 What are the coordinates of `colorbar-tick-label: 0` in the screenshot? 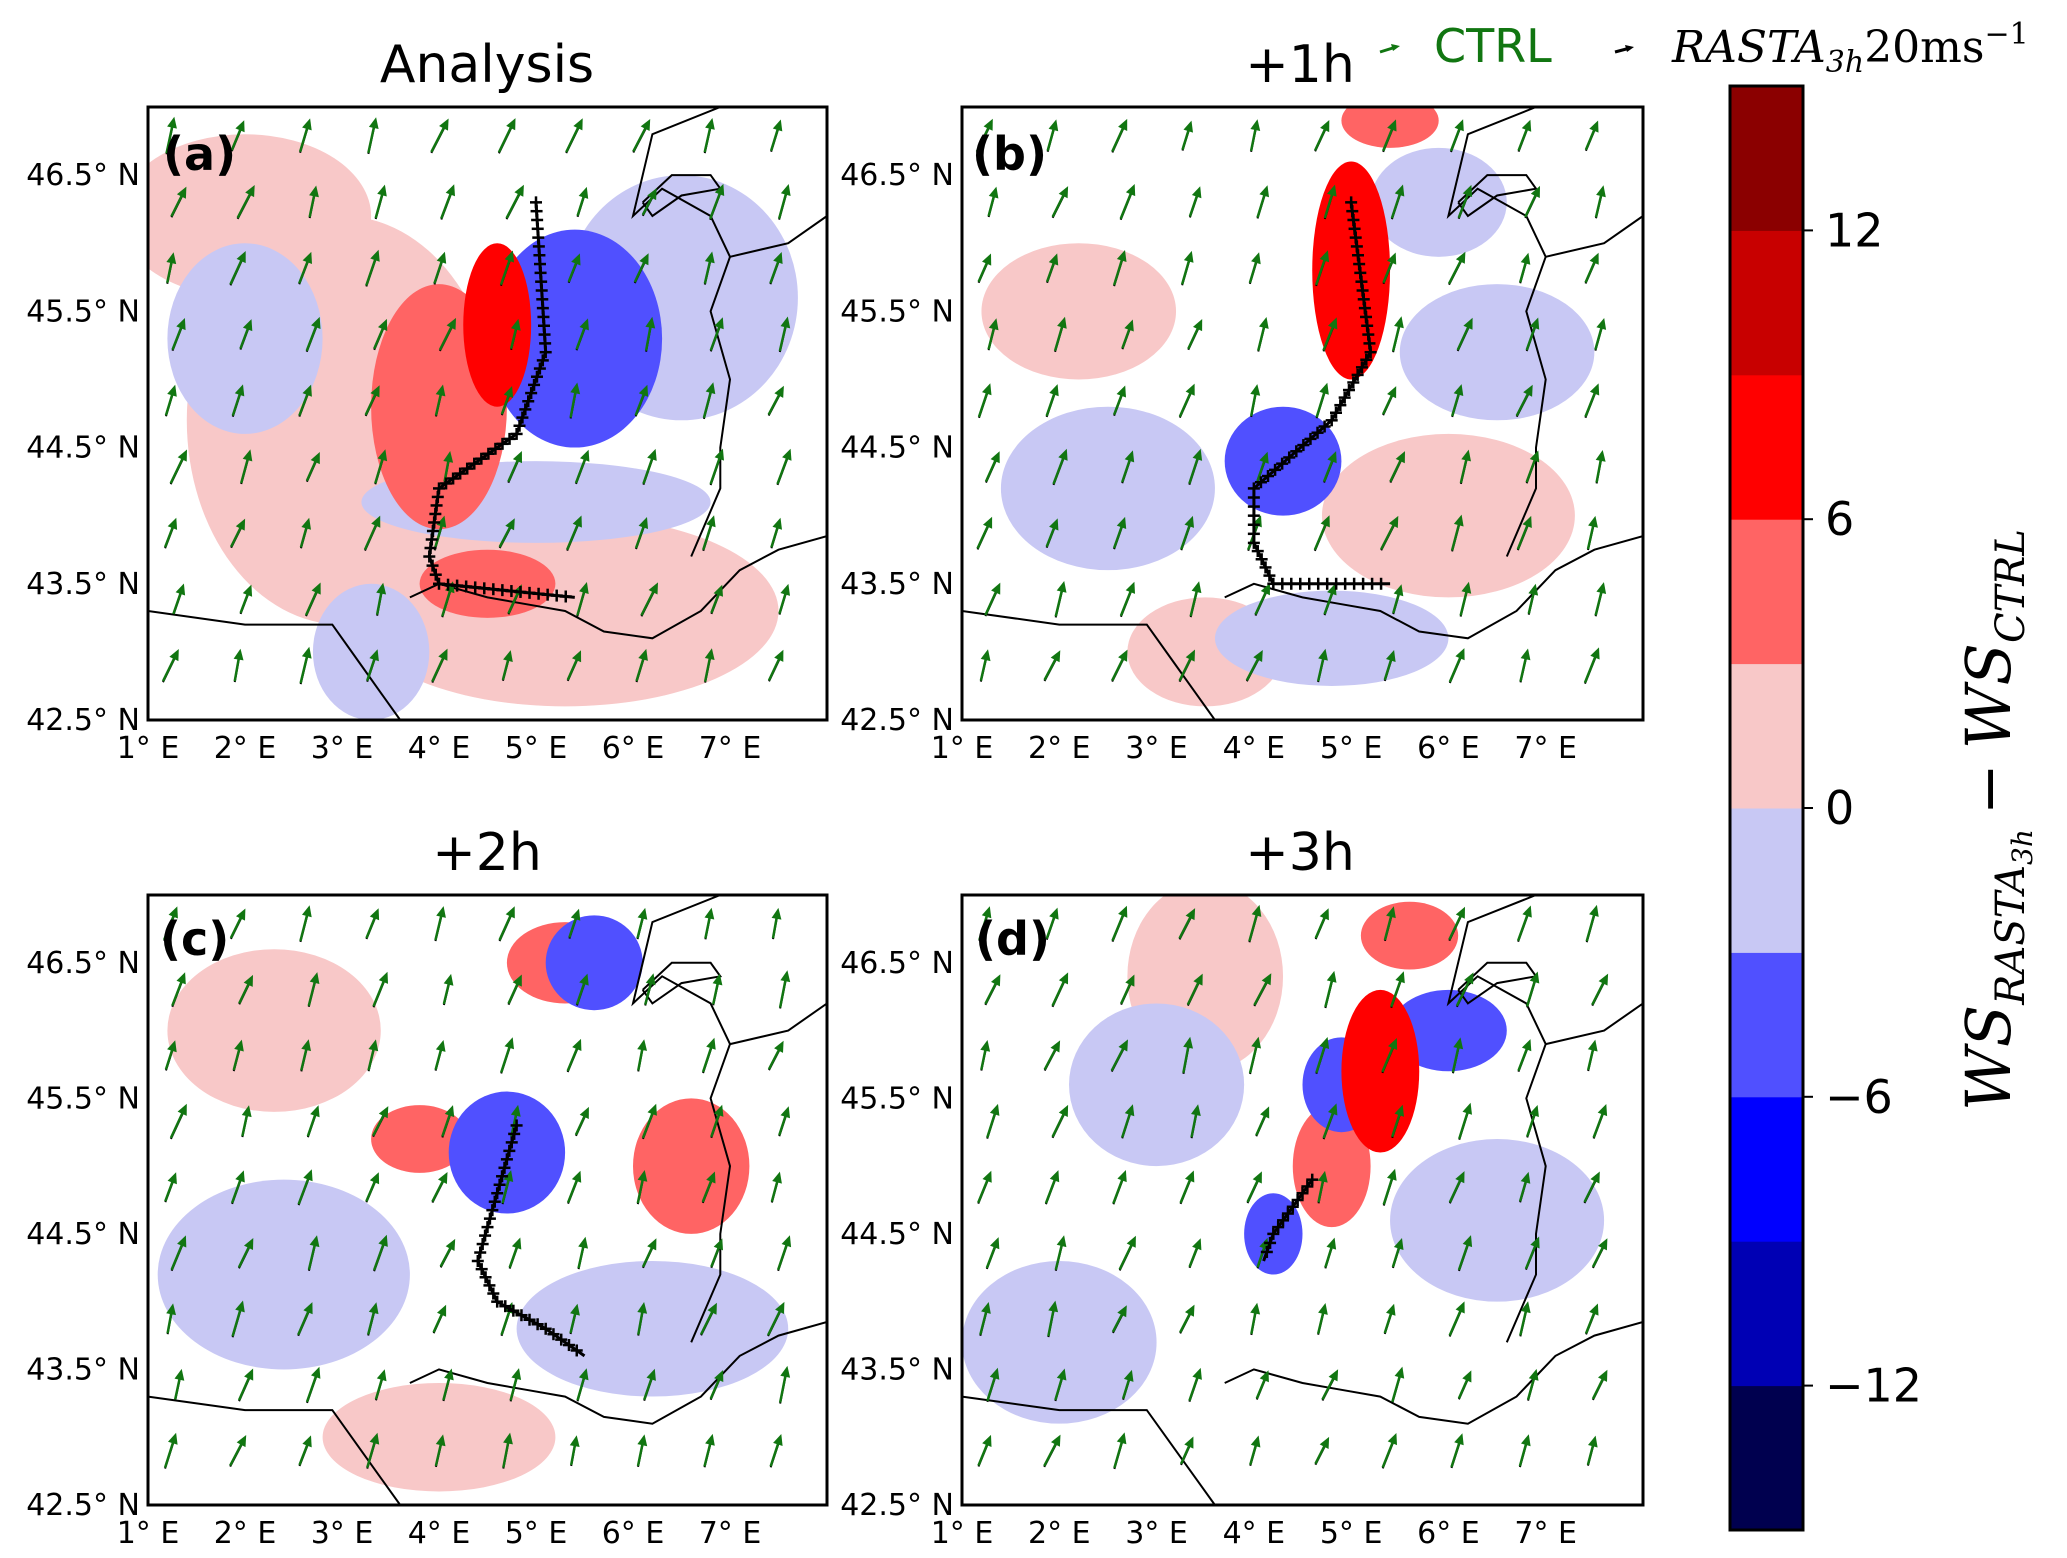 It's located at (1839, 808).